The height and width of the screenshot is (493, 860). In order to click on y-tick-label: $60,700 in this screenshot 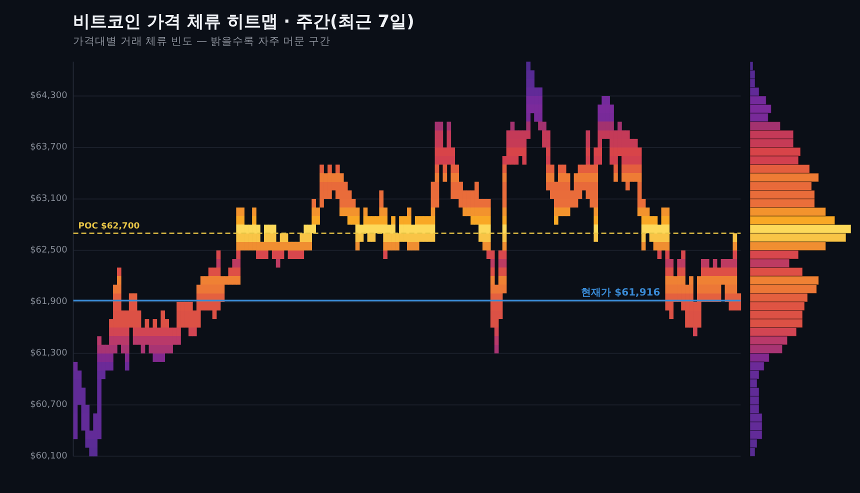, I will do `click(49, 405)`.